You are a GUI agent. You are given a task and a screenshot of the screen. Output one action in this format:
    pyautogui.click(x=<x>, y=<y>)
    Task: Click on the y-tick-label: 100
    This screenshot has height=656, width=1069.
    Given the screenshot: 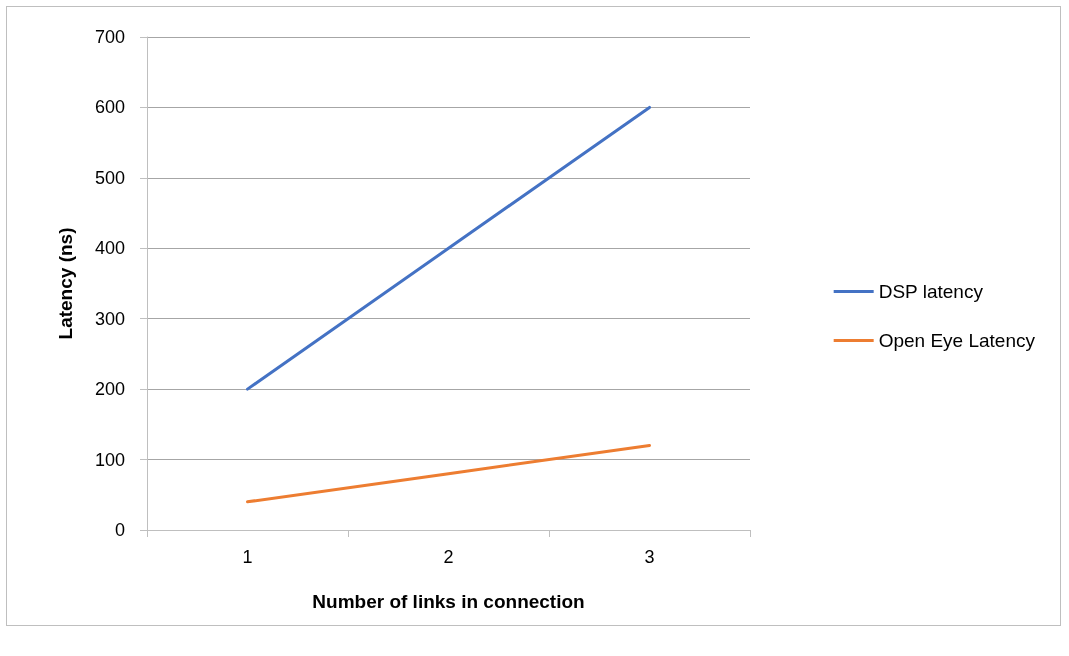 What is the action you would take?
    pyautogui.click(x=109, y=459)
    